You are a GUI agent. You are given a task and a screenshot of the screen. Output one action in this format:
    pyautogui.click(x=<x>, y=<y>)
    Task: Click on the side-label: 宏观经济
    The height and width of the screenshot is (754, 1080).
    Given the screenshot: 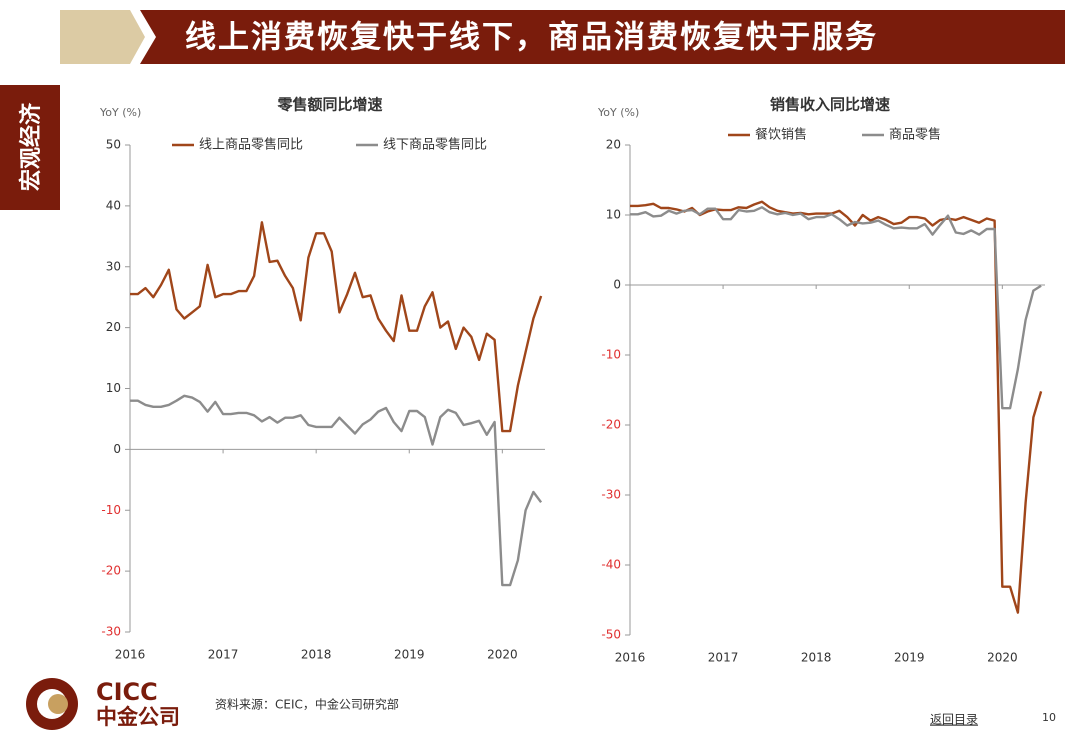 What is the action you would take?
    pyautogui.click(x=31, y=146)
    